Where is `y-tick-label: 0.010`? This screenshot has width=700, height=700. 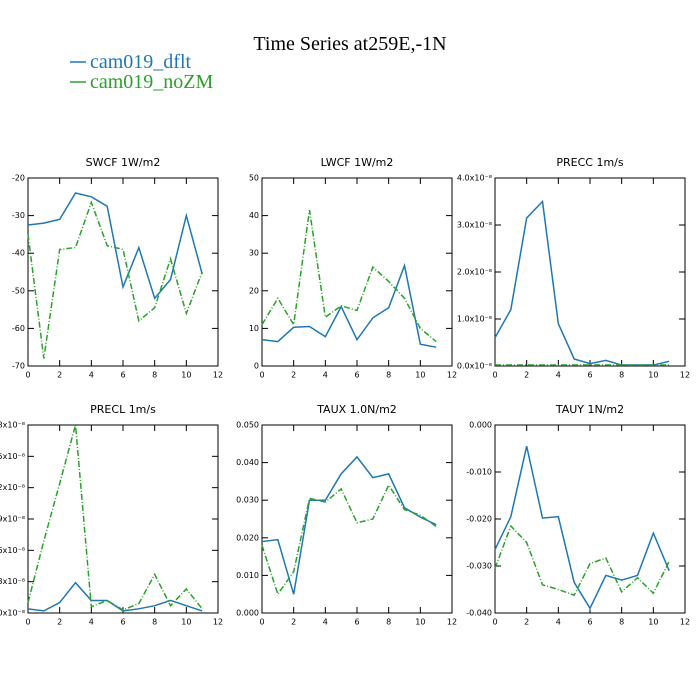
y-tick-label: 0.010 is located at coordinates (247, 575).